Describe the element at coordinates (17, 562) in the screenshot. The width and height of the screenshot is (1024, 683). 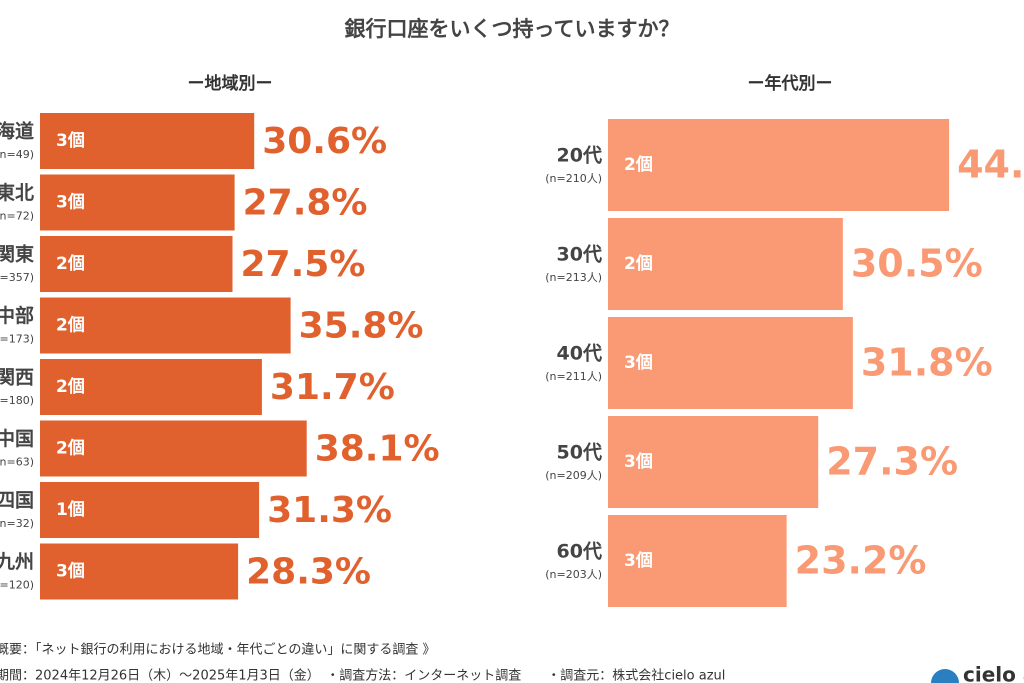
I see `category-label: 九州` at that location.